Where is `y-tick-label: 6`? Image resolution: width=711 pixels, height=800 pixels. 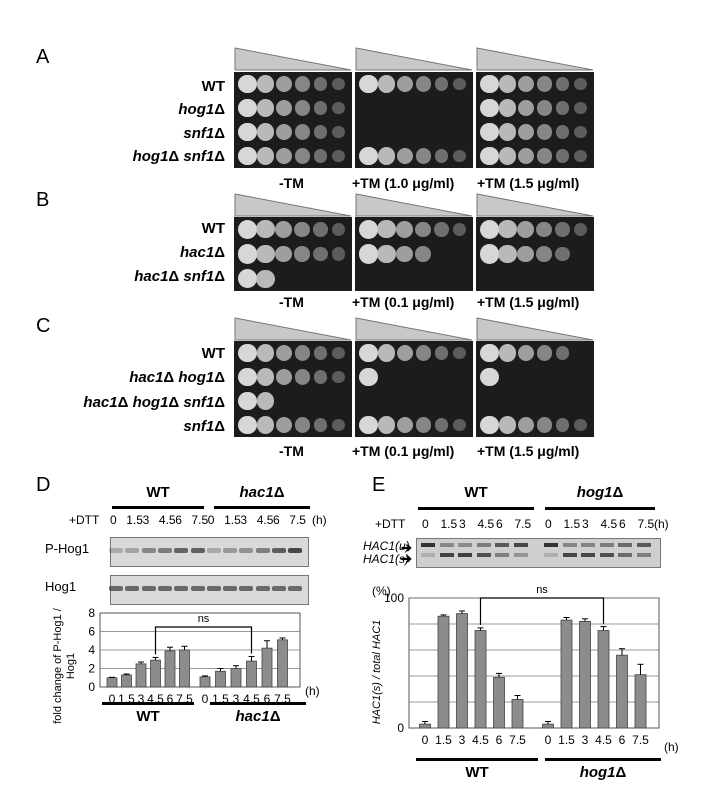
y-tick-label: 6 is located at coordinates (91, 632).